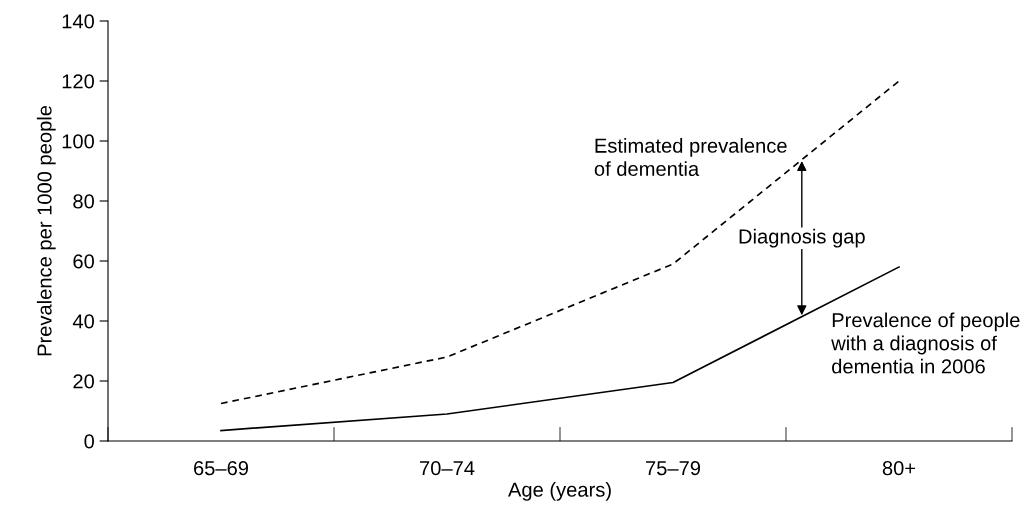 The height and width of the screenshot is (509, 1035). What do you see at coordinates (78, 21) in the screenshot?
I see `y-tick-label: 140` at bounding box center [78, 21].